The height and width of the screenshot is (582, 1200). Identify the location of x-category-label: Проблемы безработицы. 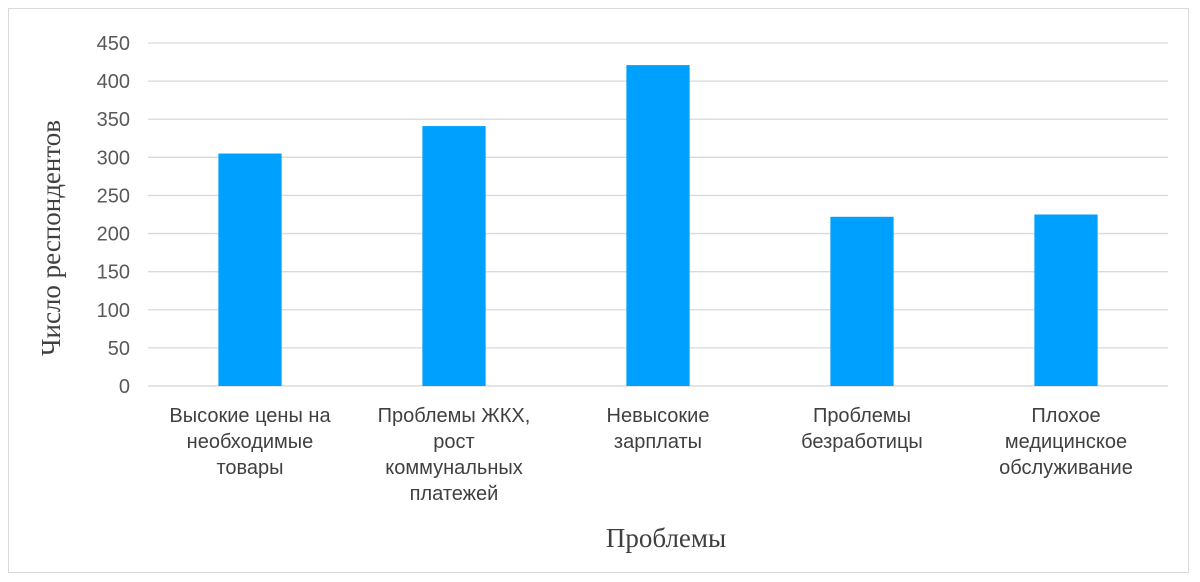
(862, 429).